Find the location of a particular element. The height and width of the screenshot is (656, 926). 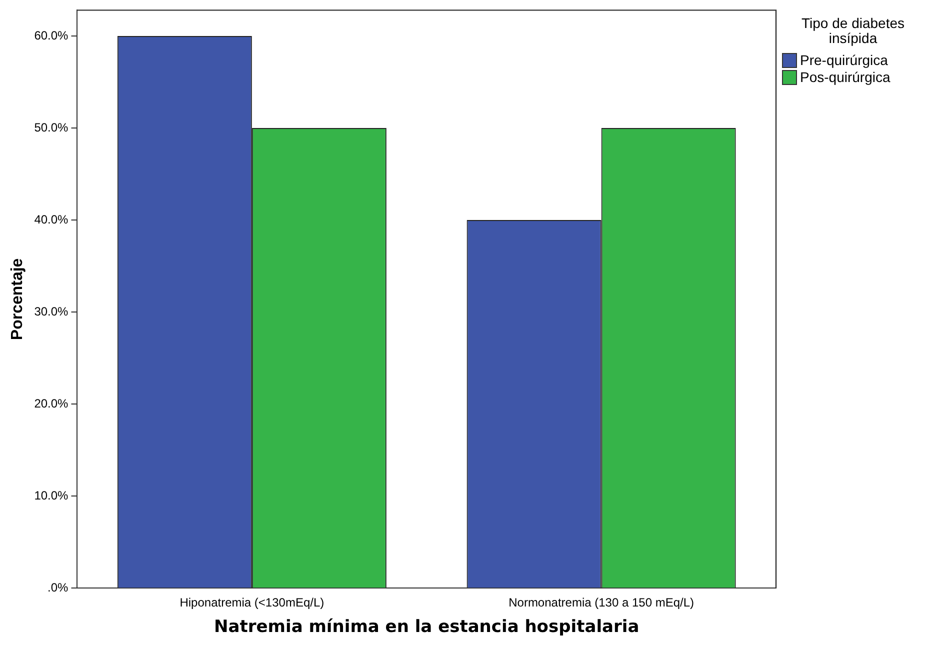

y-tick-label: 40.0% is located at coordinates (51, 219).